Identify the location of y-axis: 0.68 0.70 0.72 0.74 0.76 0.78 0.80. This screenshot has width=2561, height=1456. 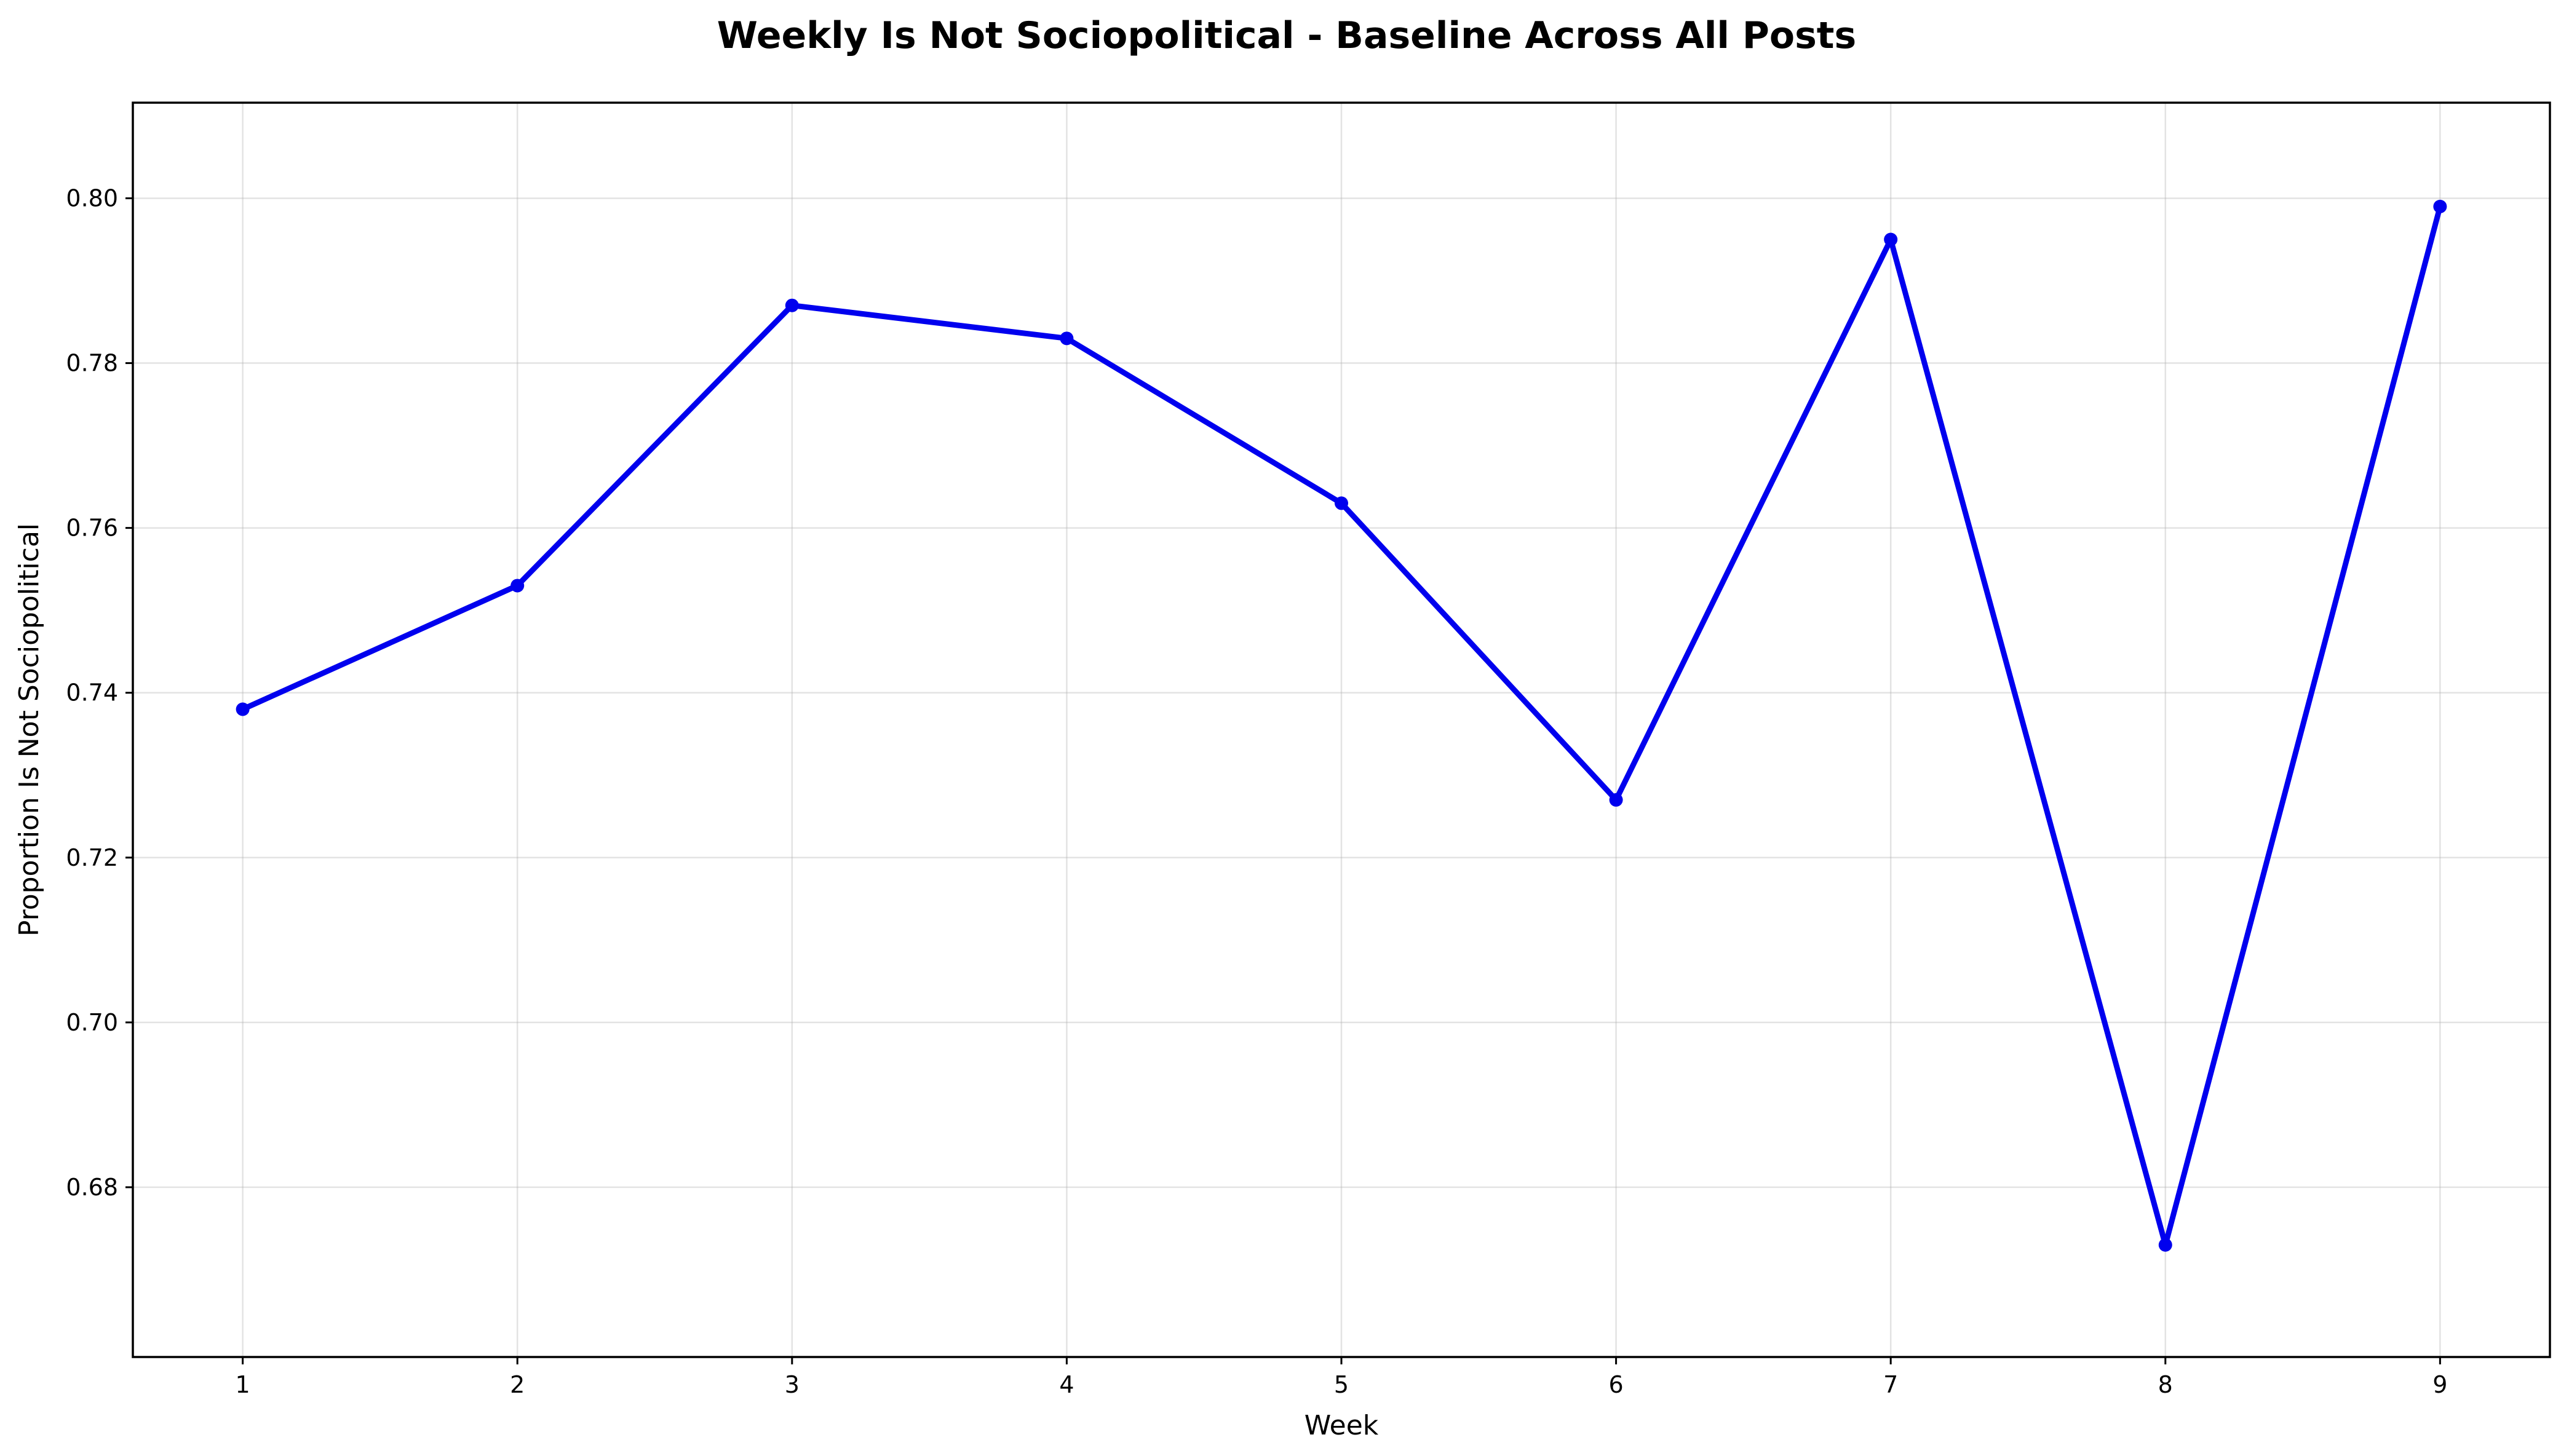
(99, 693).